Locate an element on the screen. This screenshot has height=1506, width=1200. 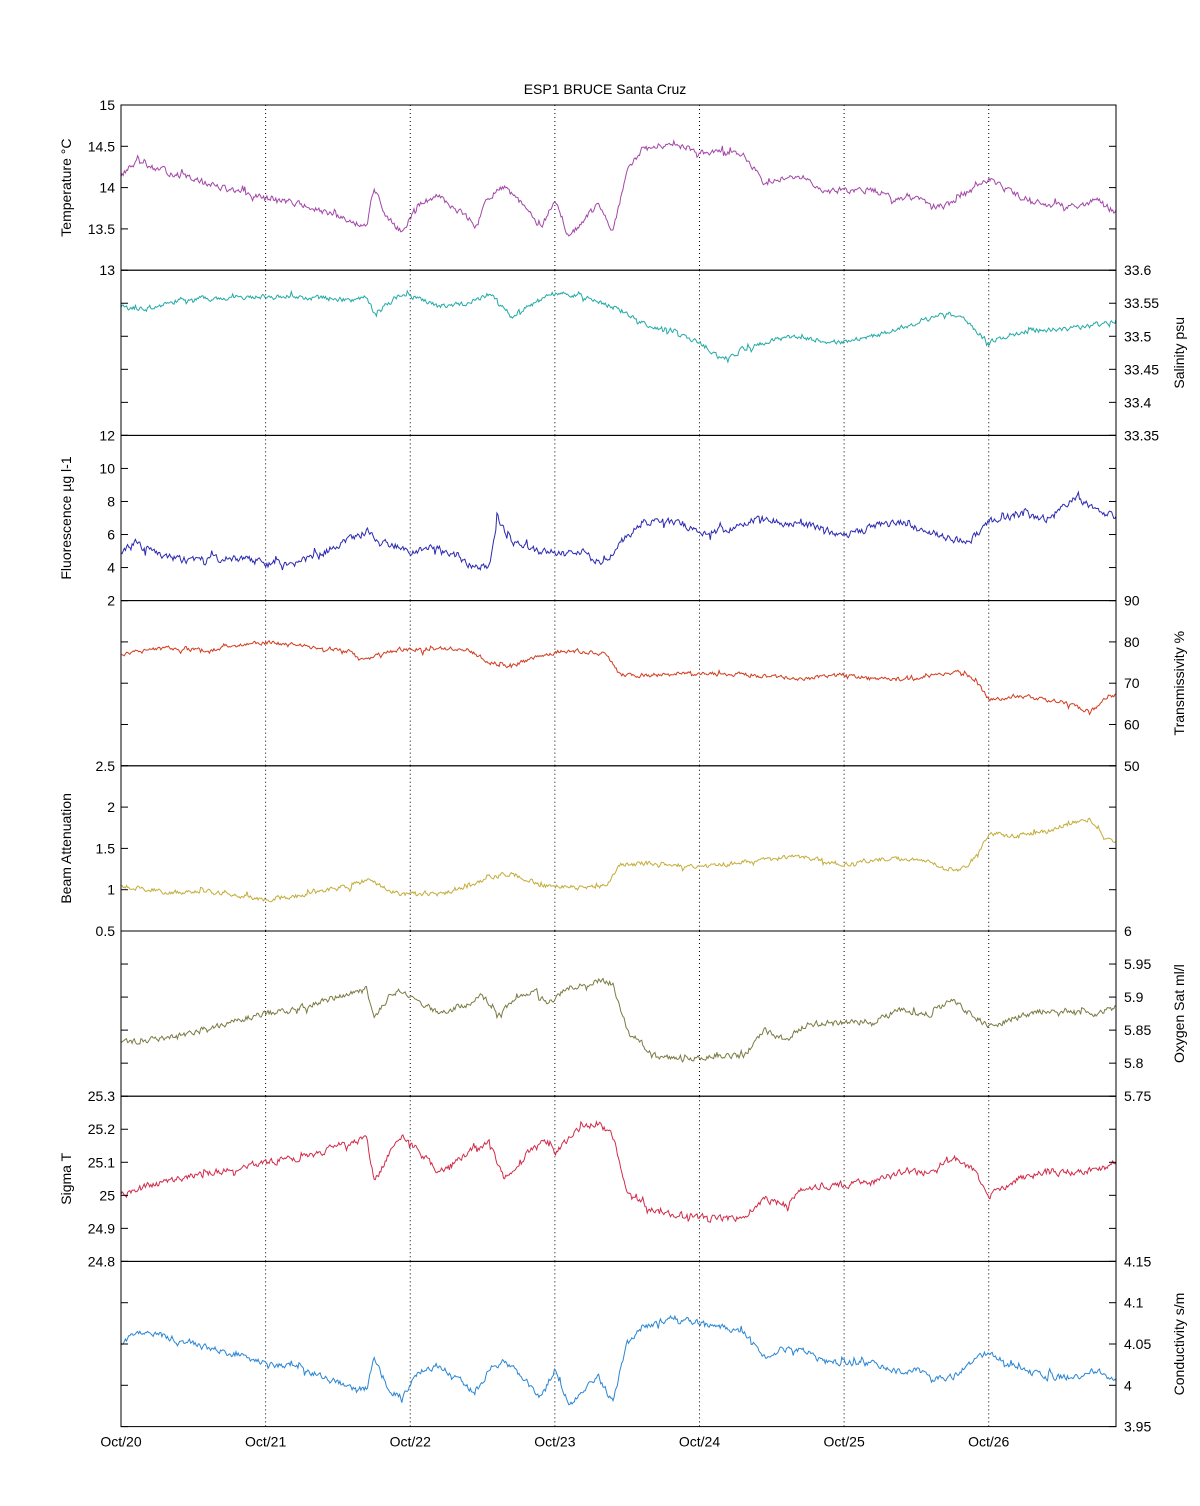
ytick-label-sigma-t-4: 25.2 is located at coordinates (101, 1129).